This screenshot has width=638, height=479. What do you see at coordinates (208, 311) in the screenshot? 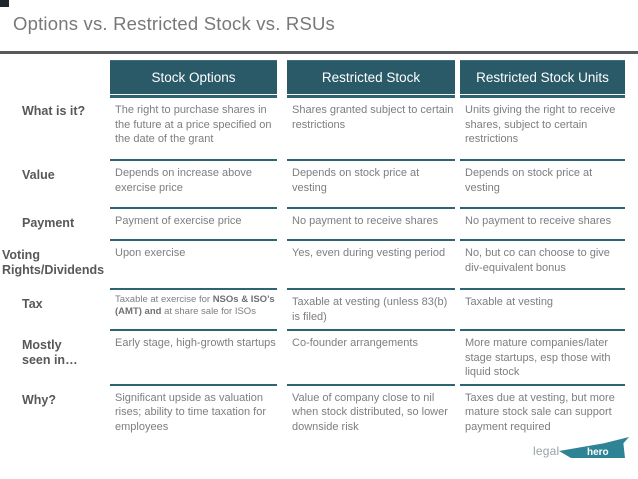
I see `tax-text-regular: at share sale for ISOs` at bounding box center [208, 311].